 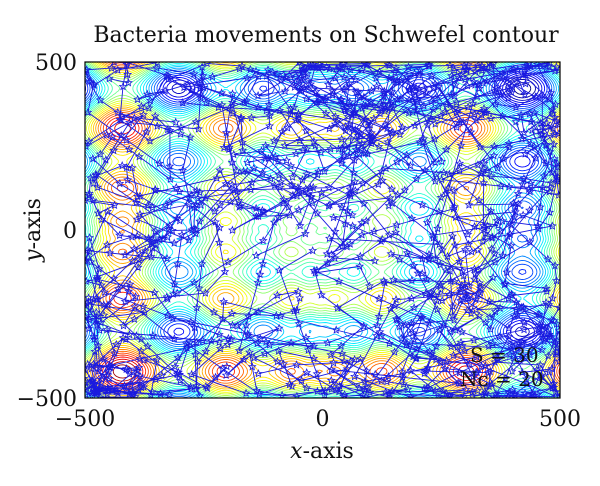 What do you see at coordinates (56, 63) in the screenshot?
I see `y-tick-label: 500` at bounding box center [56, 63].